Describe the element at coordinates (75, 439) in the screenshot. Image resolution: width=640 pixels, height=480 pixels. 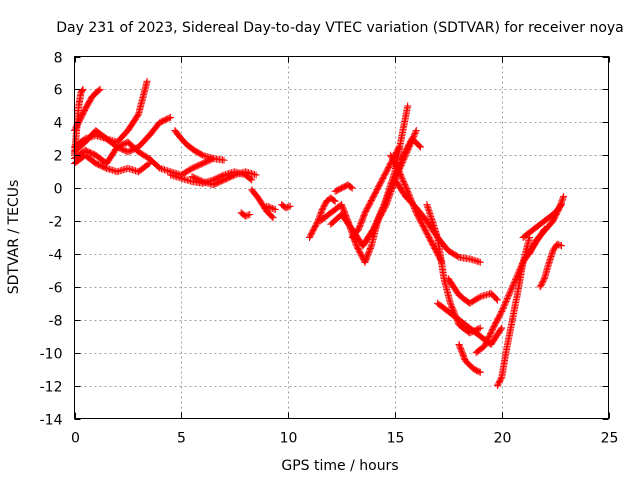
I see `x-tick-label: 0` at that location.